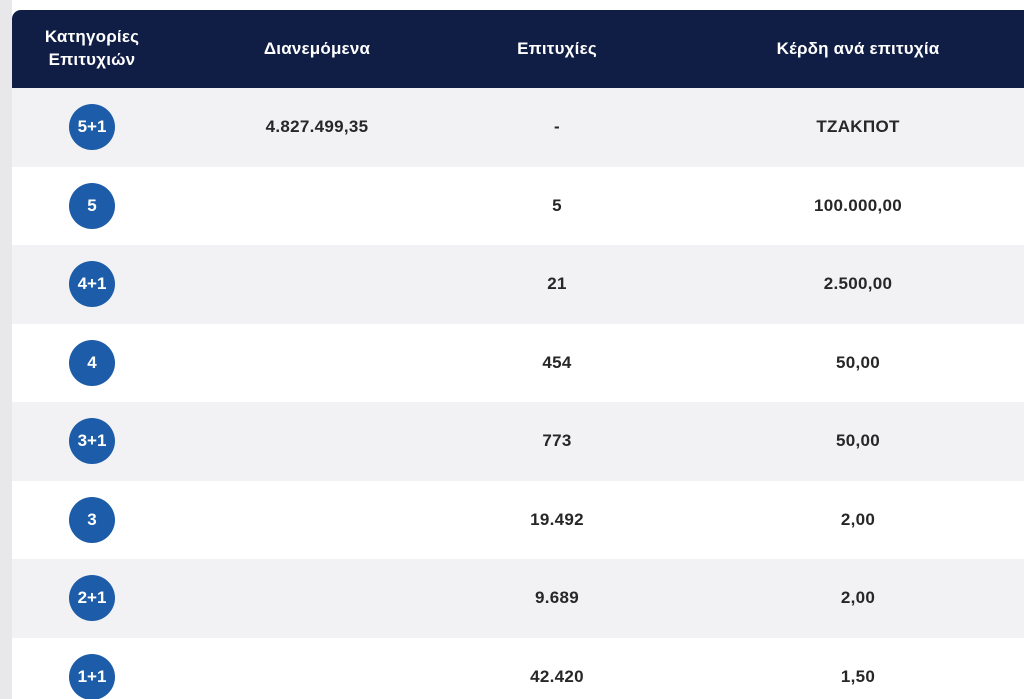  I want to click on table-row: 4 454 50,00, so click(518, 362).